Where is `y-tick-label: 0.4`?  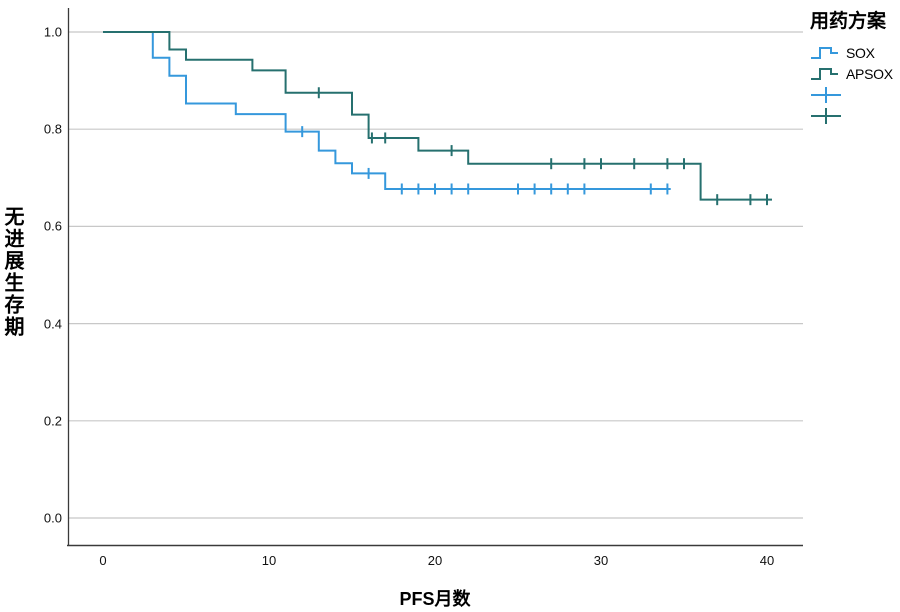 y-tick-label: 0.4 is located at coordinates (52, 324).